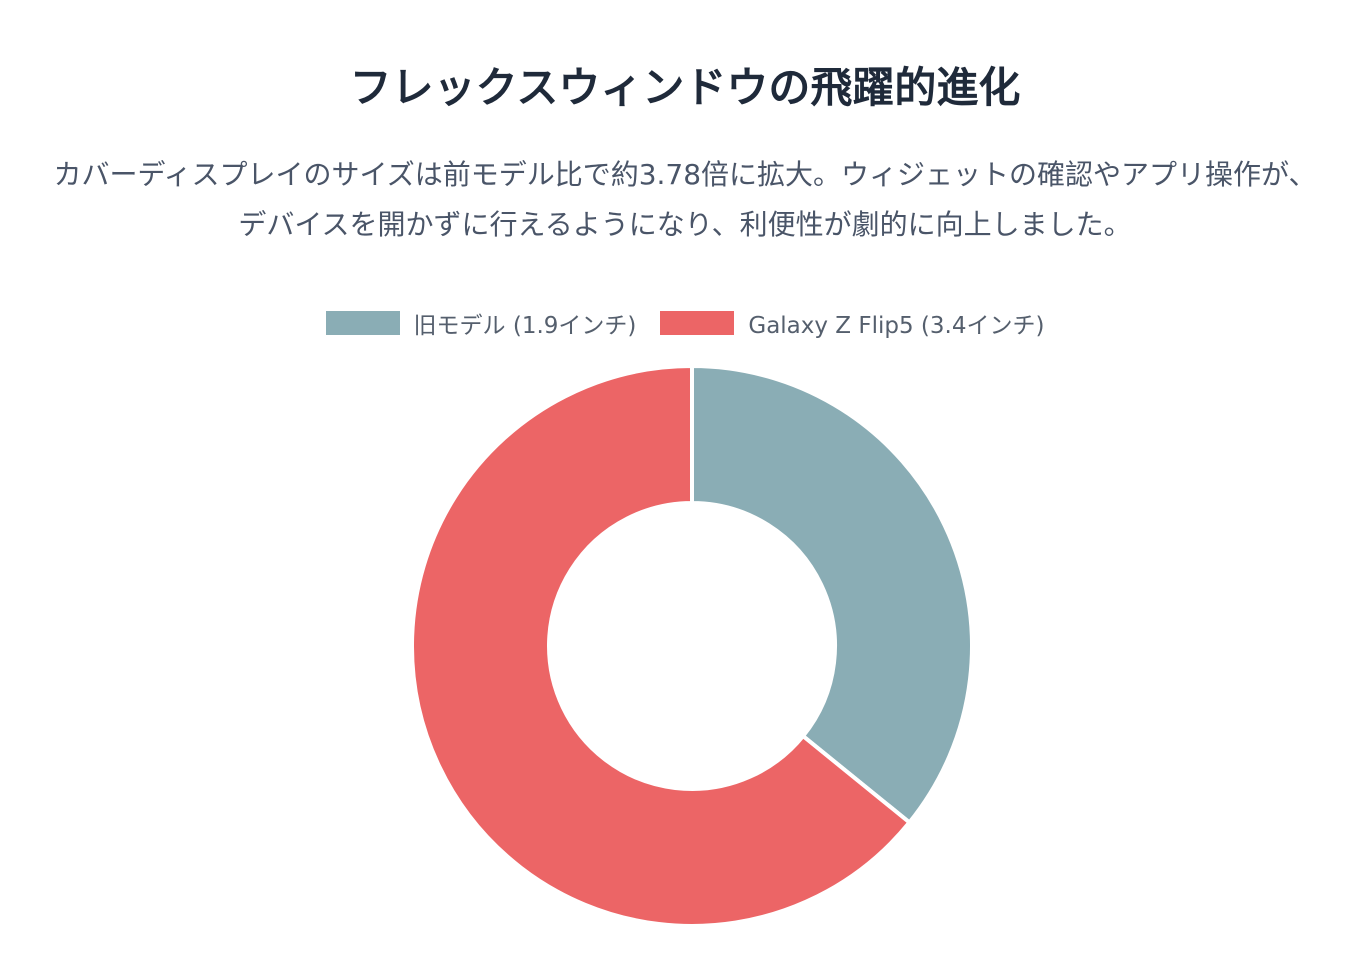 The width and height of the screenshot is (1370, 964). What do you see at coordinates (697, 323) in the screenshot?
I see `legend-swatch-galaxy-z-flip5` at bounding box center [697, 323].